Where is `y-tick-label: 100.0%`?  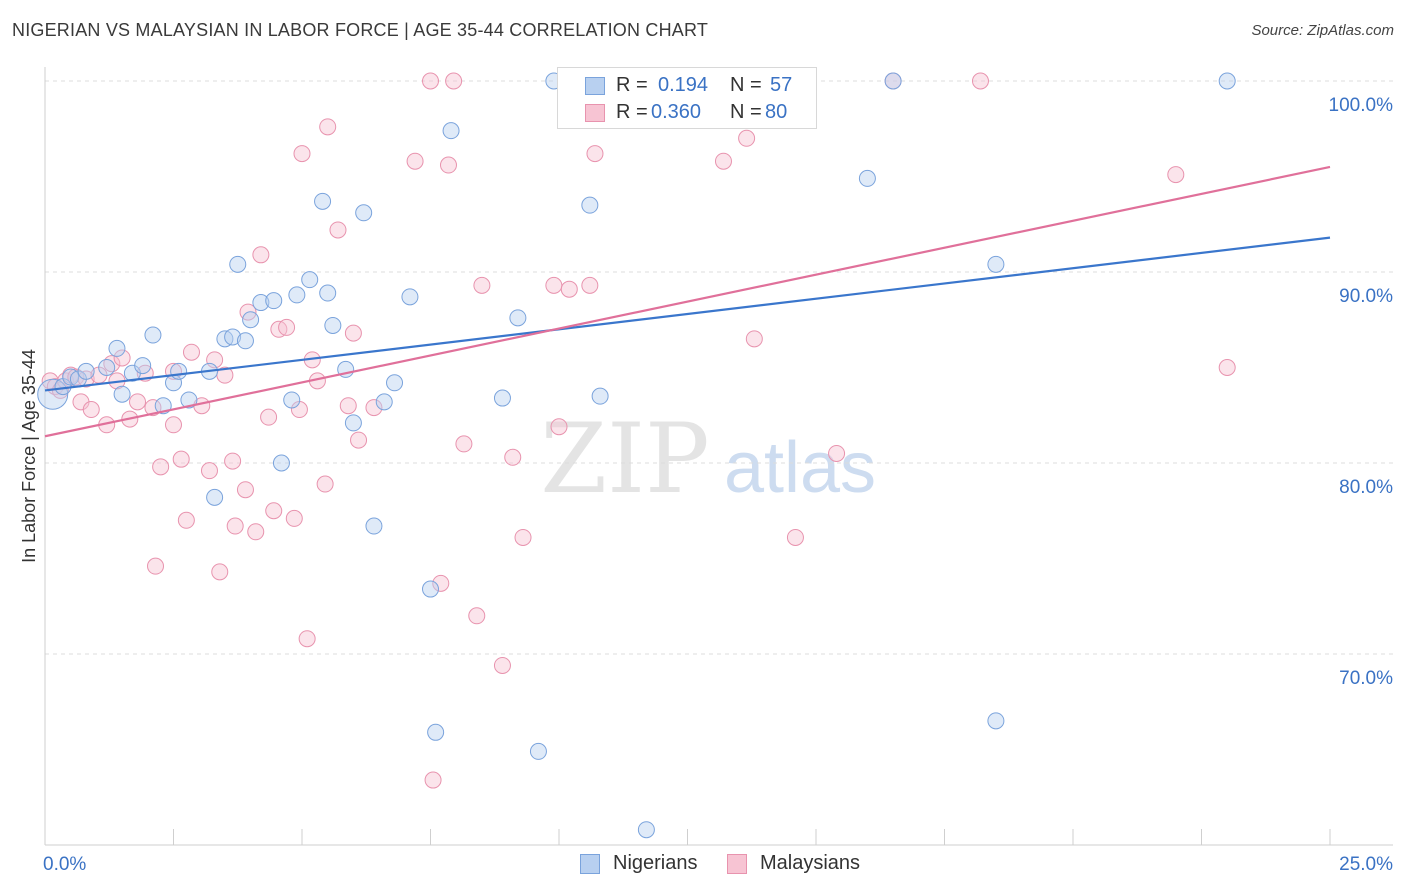
y-tick-label: 100.0% is located at coordinates (1361, 105).